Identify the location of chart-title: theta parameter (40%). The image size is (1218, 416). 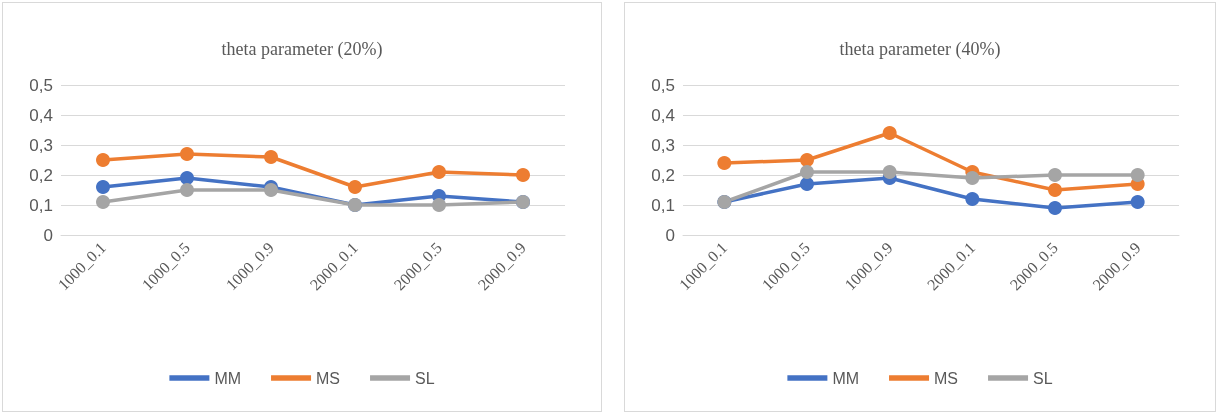
(920, 49).